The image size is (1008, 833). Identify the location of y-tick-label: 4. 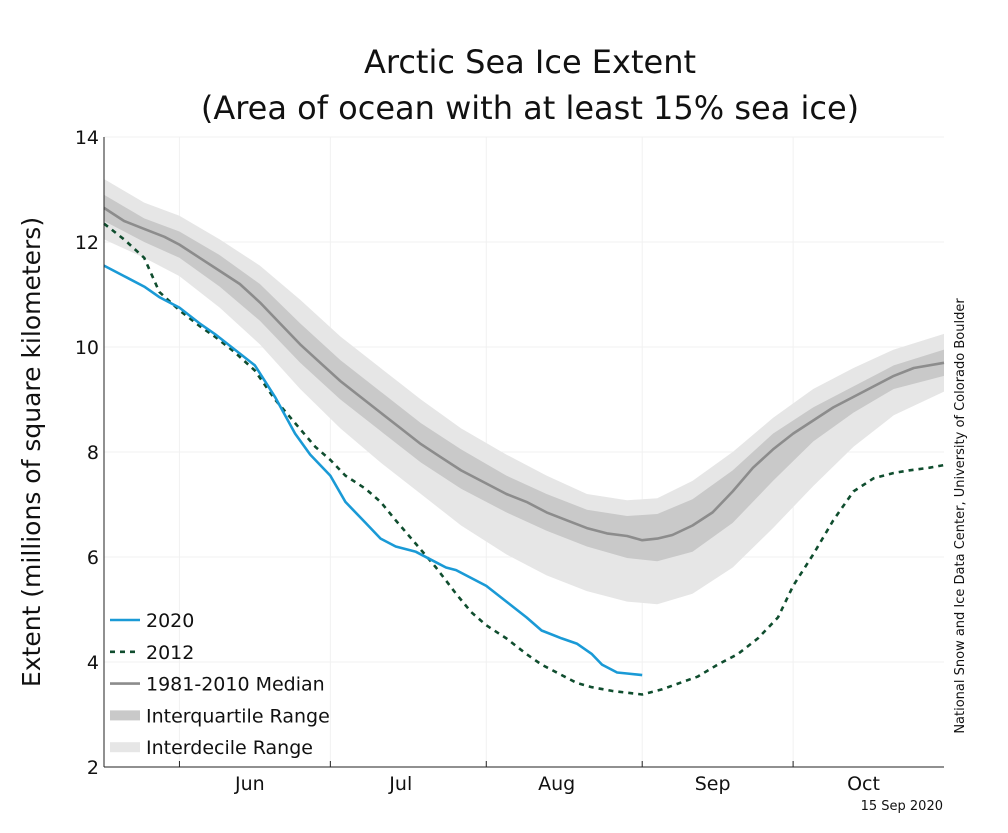
(93, 663).